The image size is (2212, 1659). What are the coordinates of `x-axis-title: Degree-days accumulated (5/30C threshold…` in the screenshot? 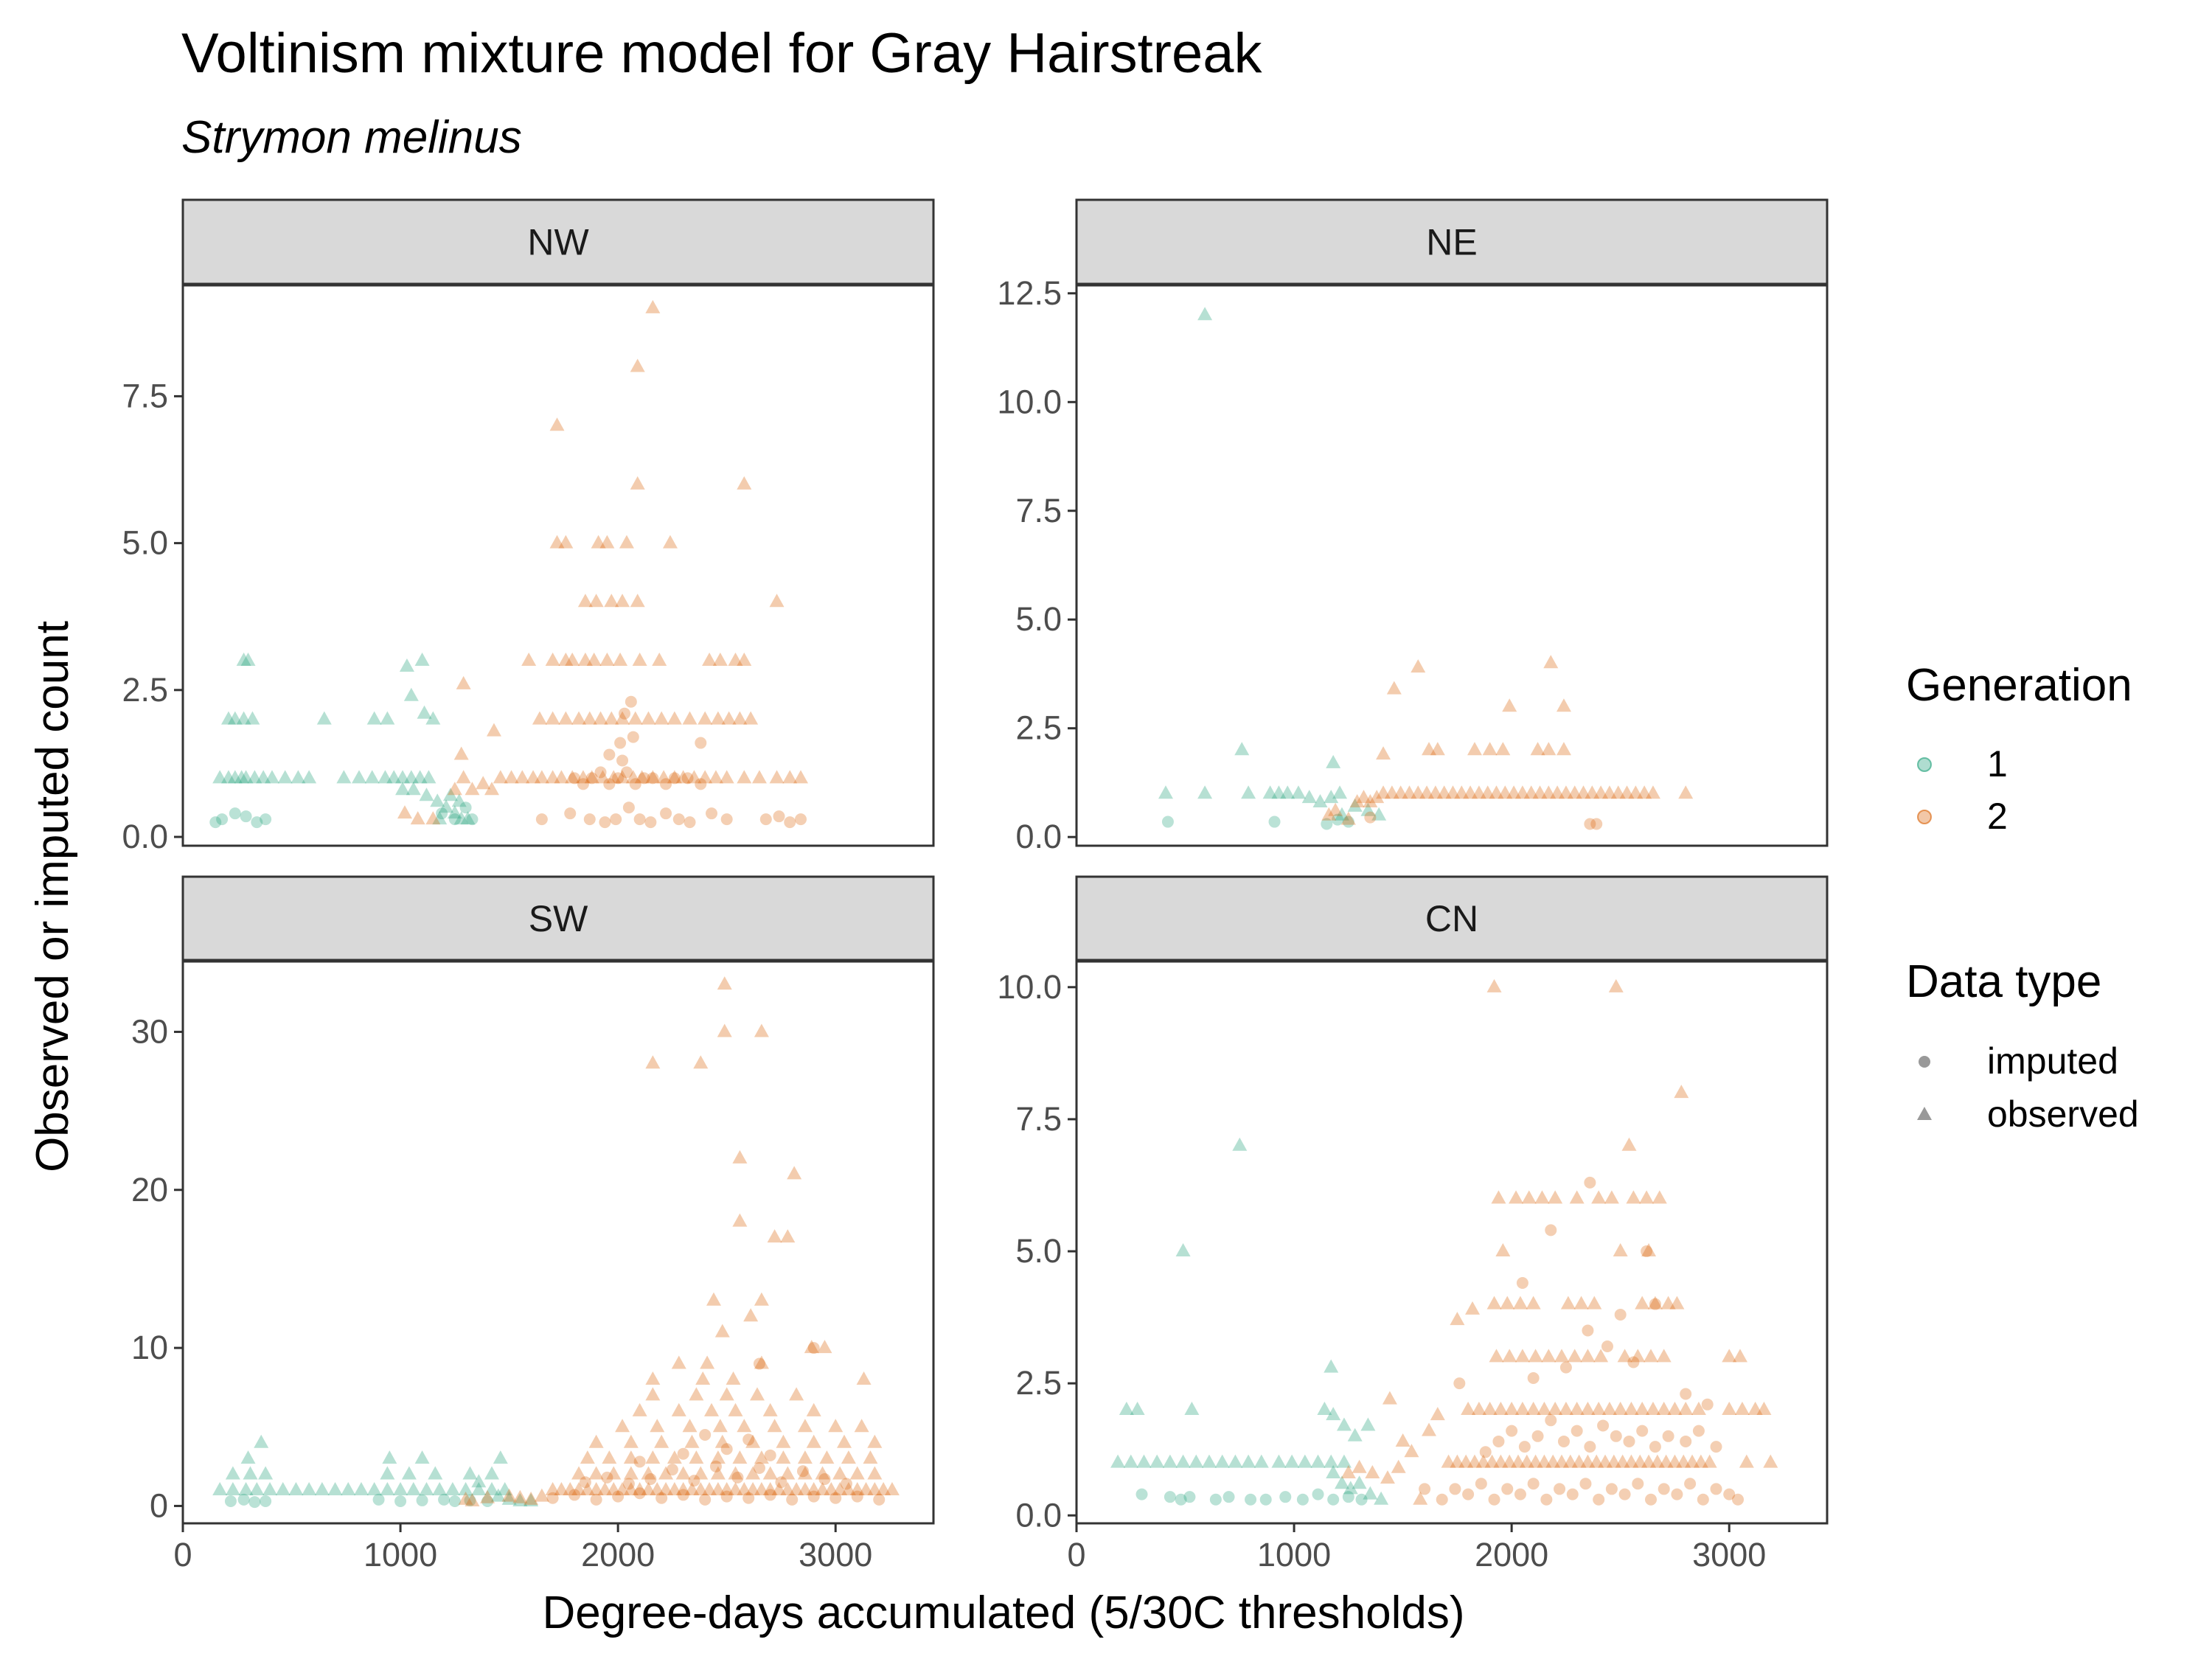 It's located at (1004, 1612).